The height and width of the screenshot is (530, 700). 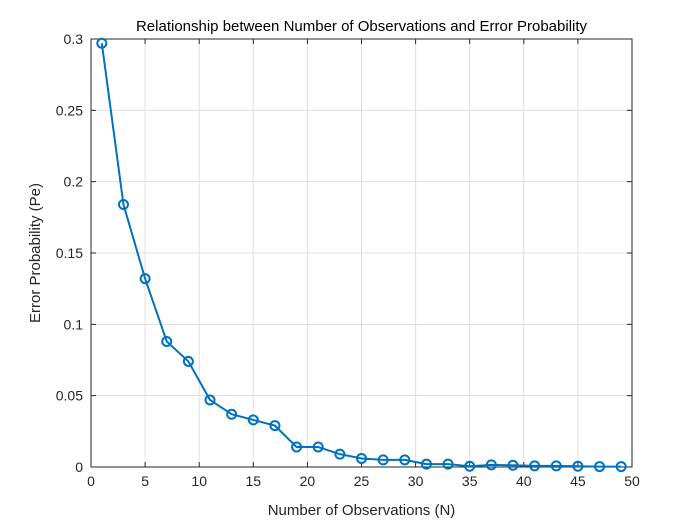 What do you see at coordinates (69, 110) in the screenshot?
I see `y-tick-label: 0.25` at bounding box center [69, 110].